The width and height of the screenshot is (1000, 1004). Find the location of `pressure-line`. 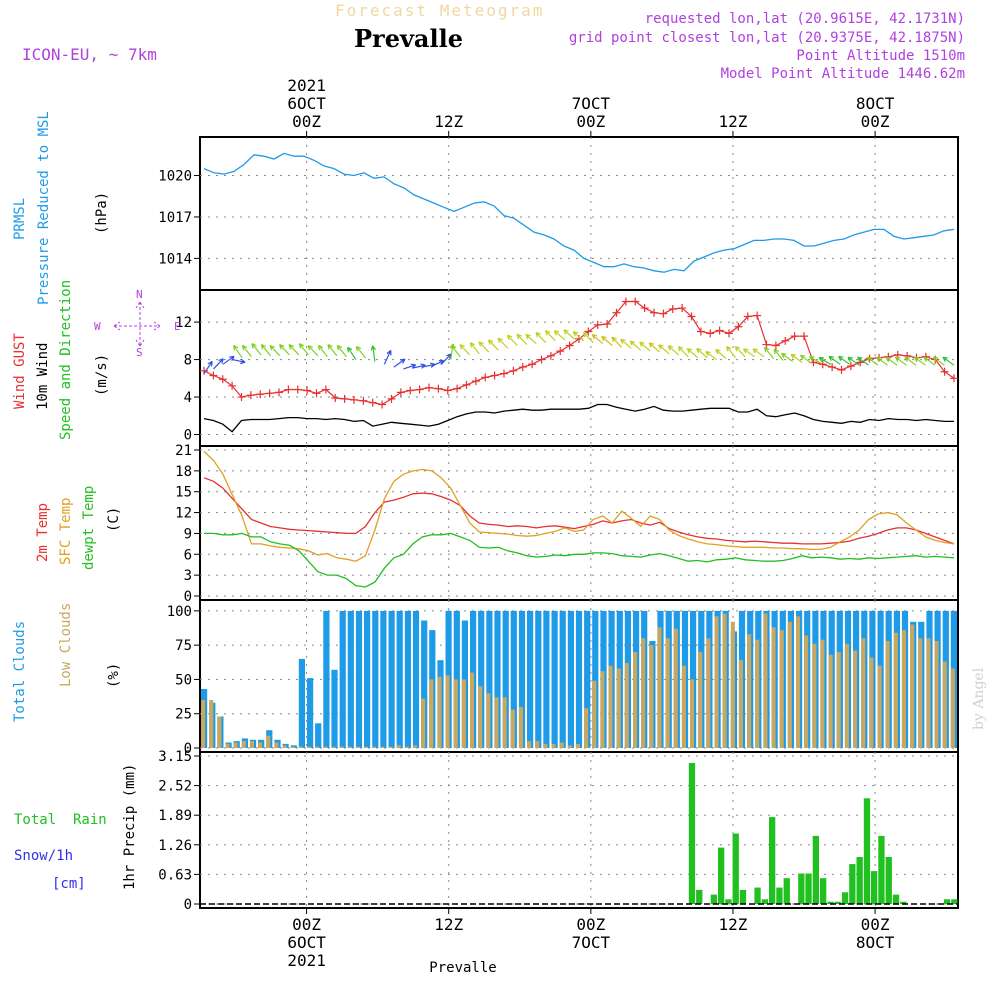

pressure-line is located at coordinates (579, 212).